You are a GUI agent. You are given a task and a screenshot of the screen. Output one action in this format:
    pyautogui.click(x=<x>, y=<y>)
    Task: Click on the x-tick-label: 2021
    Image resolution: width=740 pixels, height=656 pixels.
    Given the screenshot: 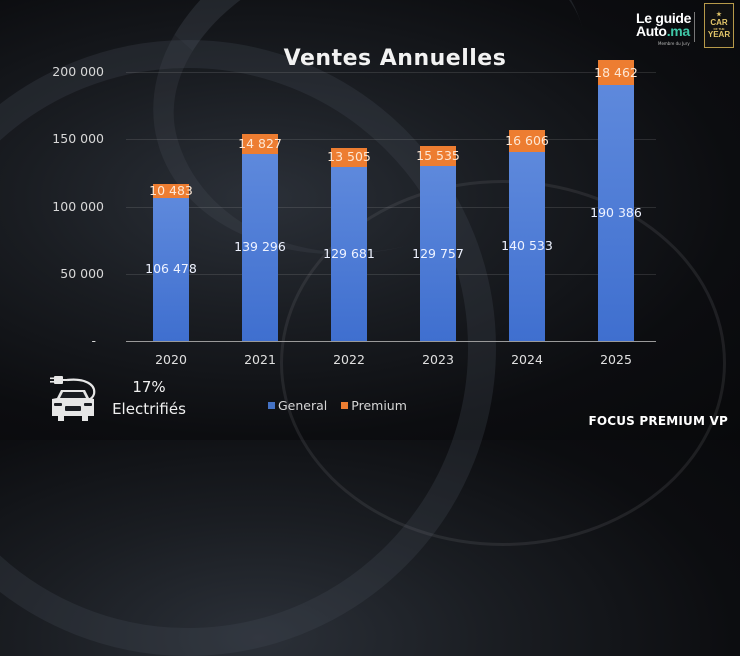 What is the action you would take?
    pyautogui.click(x=260, y=359)
    